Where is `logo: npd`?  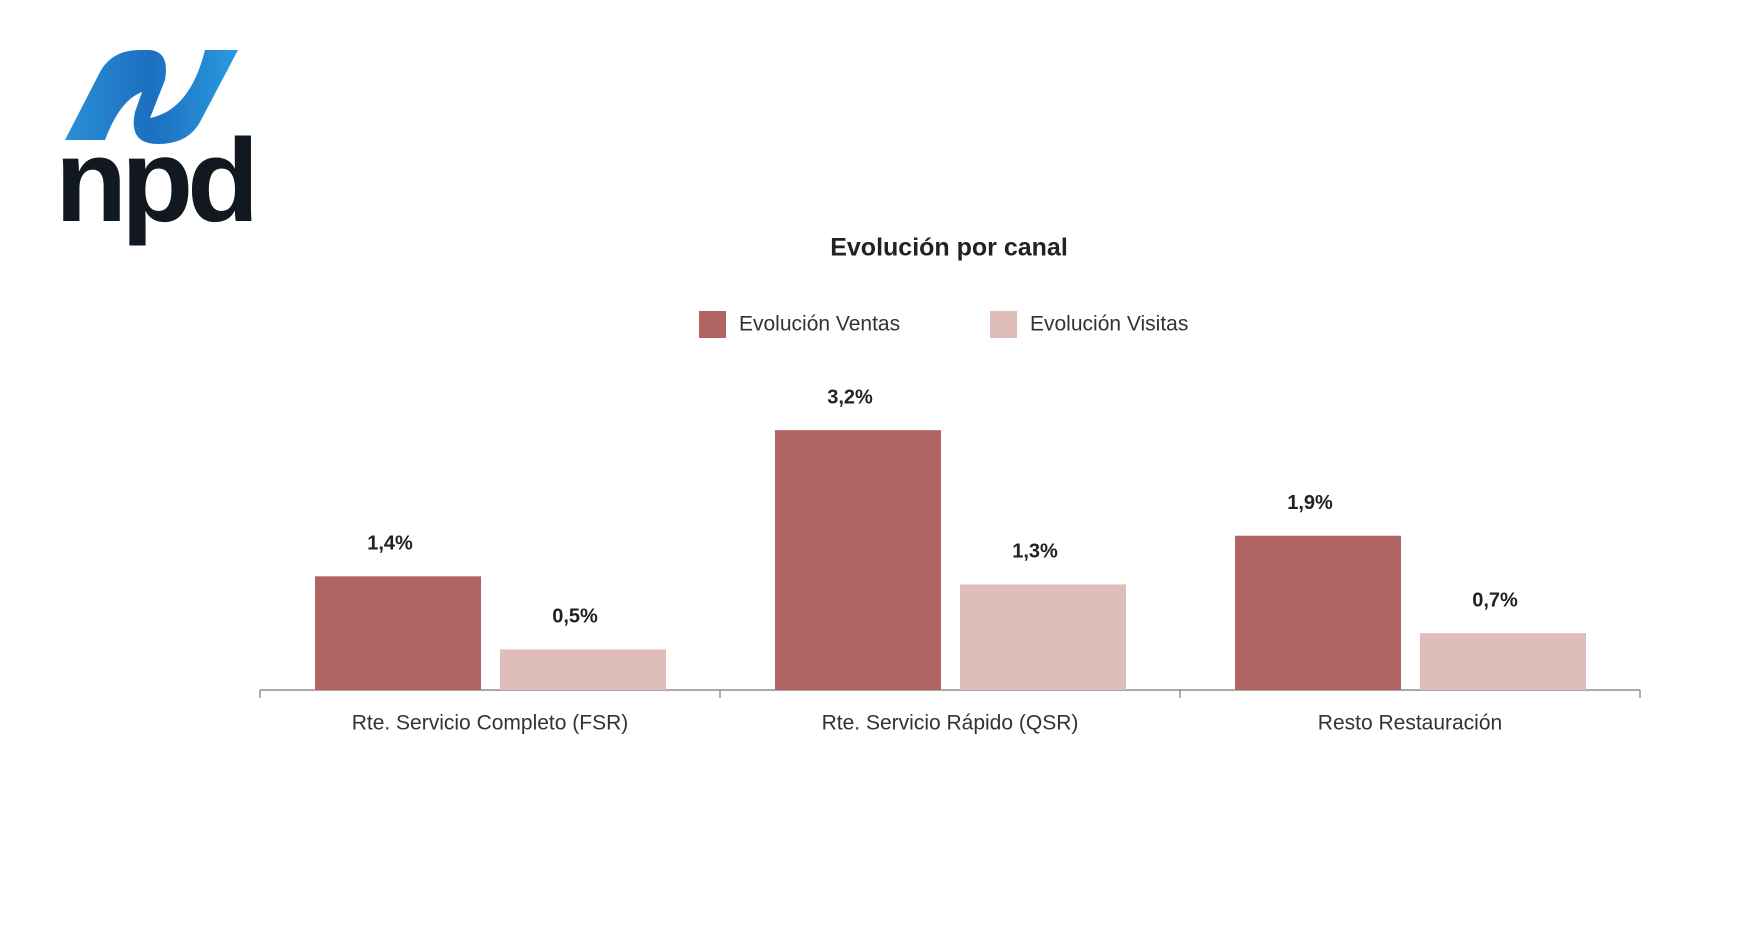 logo: npd is located at coordinates (157, 148).